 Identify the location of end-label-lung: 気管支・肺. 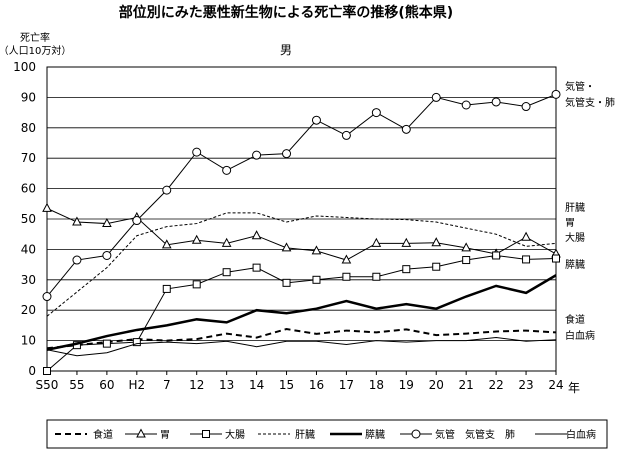
(590, 102).